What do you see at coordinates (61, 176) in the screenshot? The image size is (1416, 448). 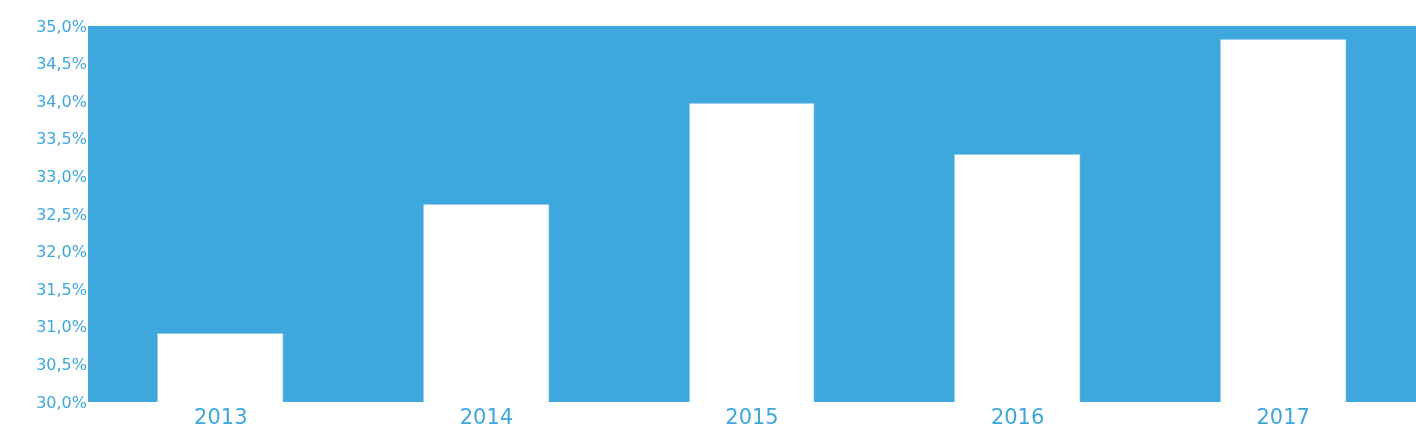 I see `y-tick-label: 33,0%` at bounding box center [61, 176].